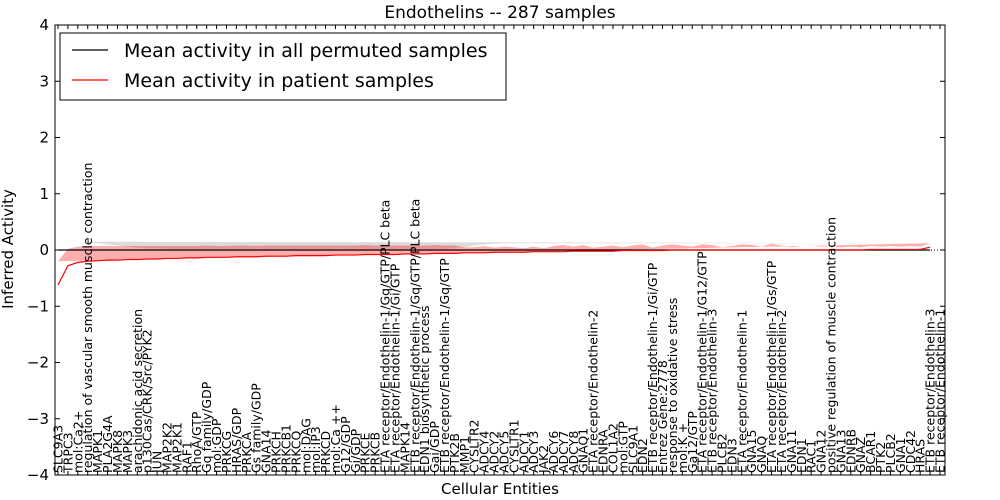 Image resolution: width=1000 pixels, height=500 pixels. Describe the element at coordinates (900, 455) in the screenshot. I see `x-tick-label: GNA1` at that location.